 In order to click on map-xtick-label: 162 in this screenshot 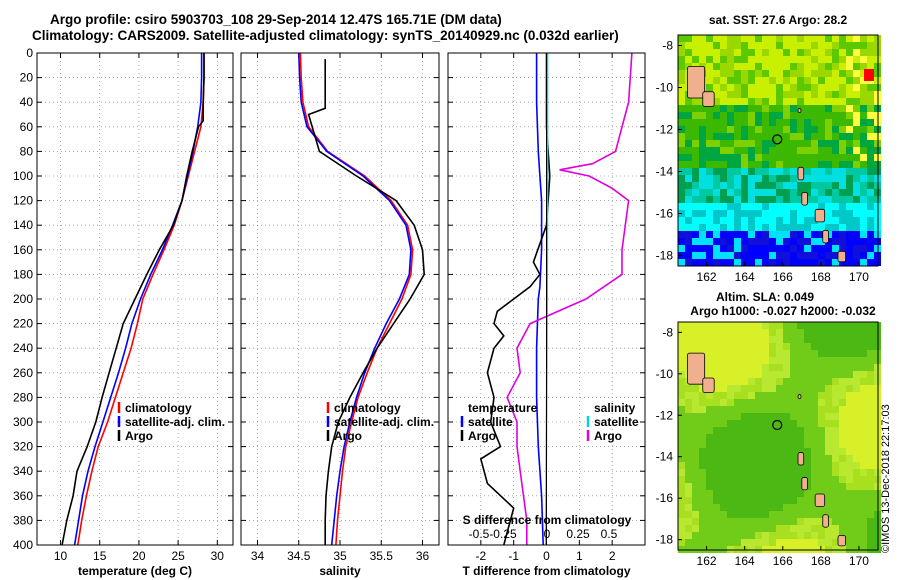, I will do `click(707, 277)`.